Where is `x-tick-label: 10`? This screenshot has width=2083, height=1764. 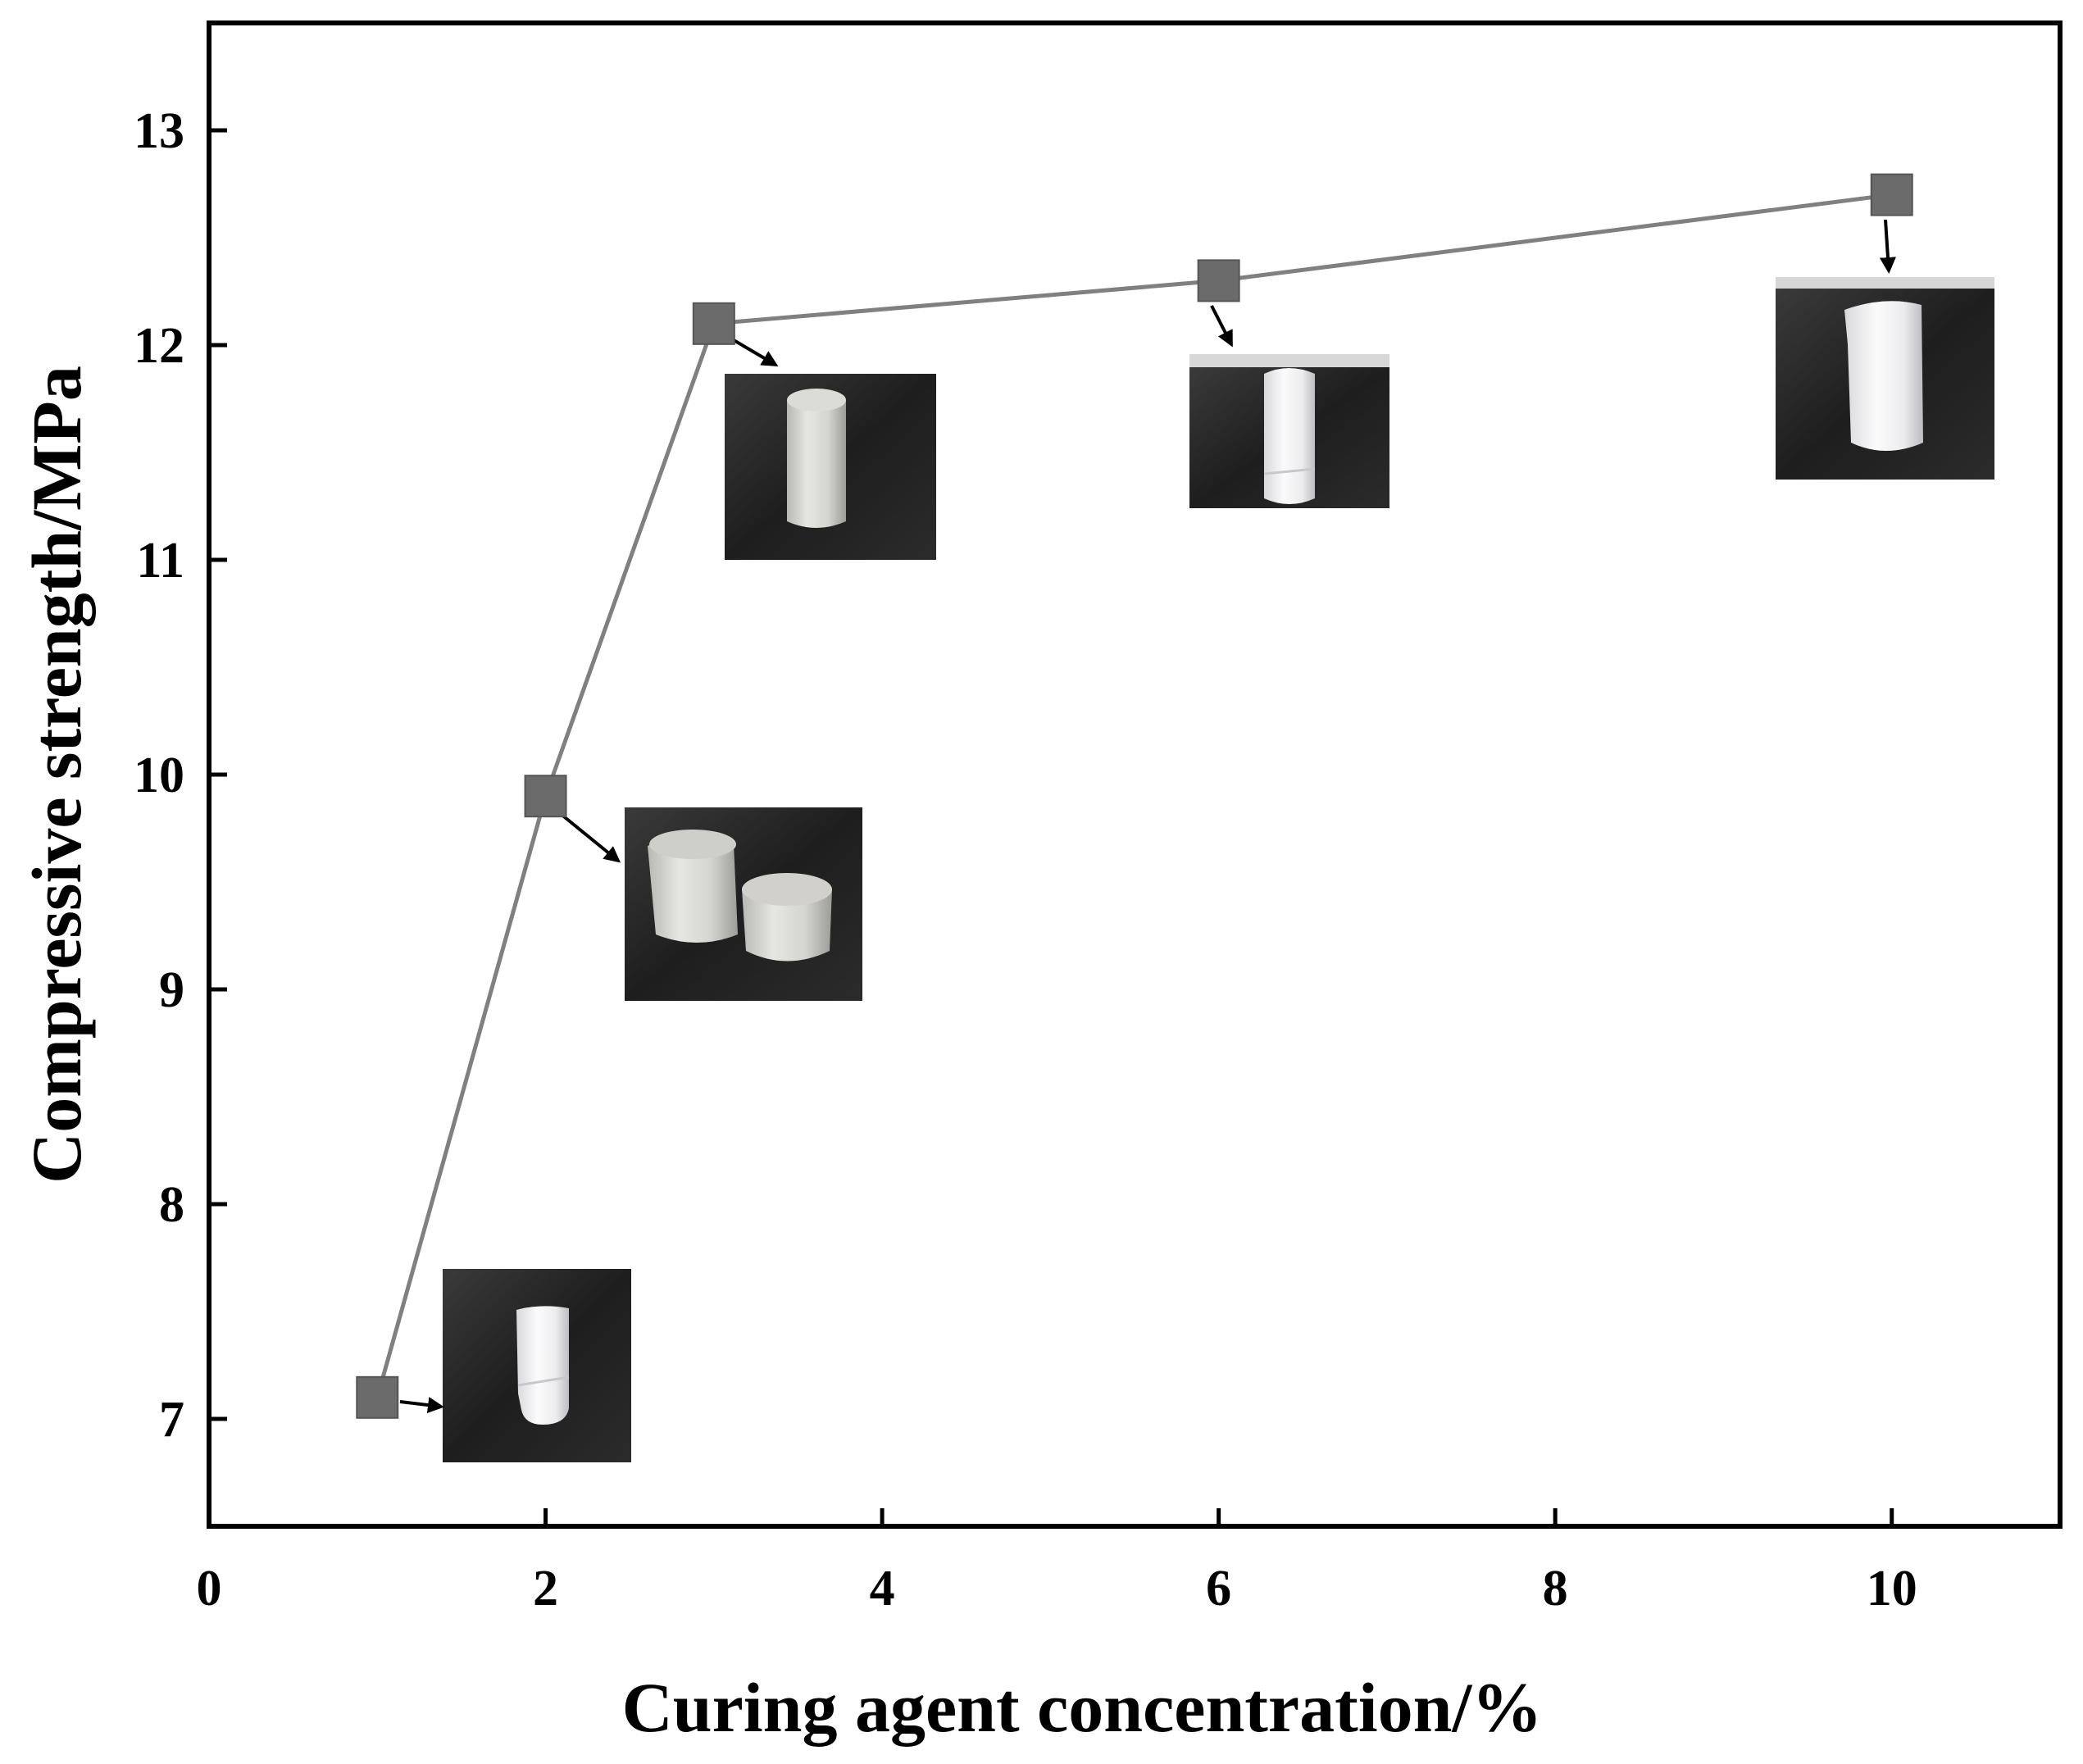 x-tick-label: 10 is located at coordinates (1892, 1588).